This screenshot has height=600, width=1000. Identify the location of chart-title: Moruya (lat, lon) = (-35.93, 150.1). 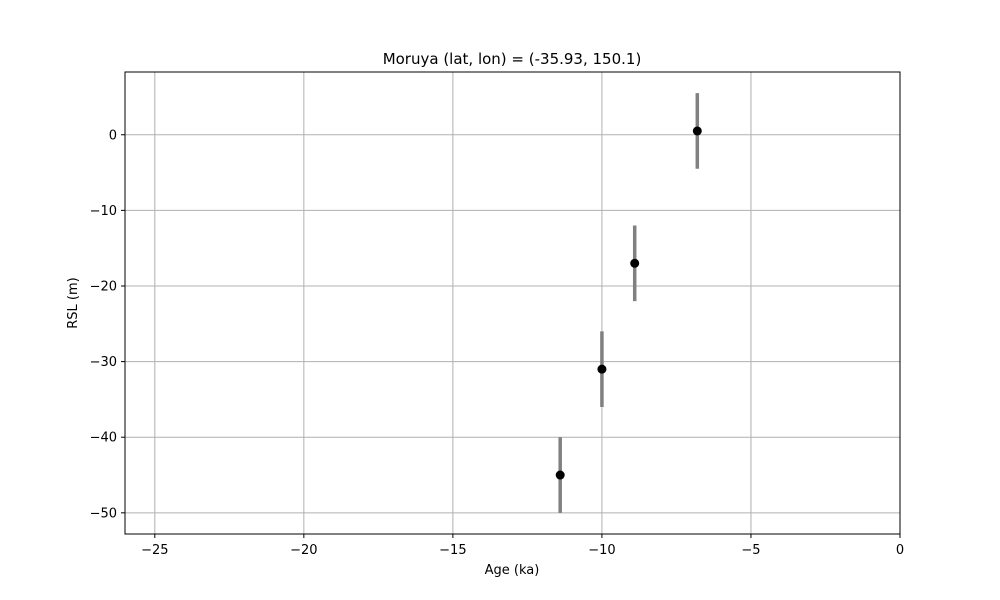
(512, 59).